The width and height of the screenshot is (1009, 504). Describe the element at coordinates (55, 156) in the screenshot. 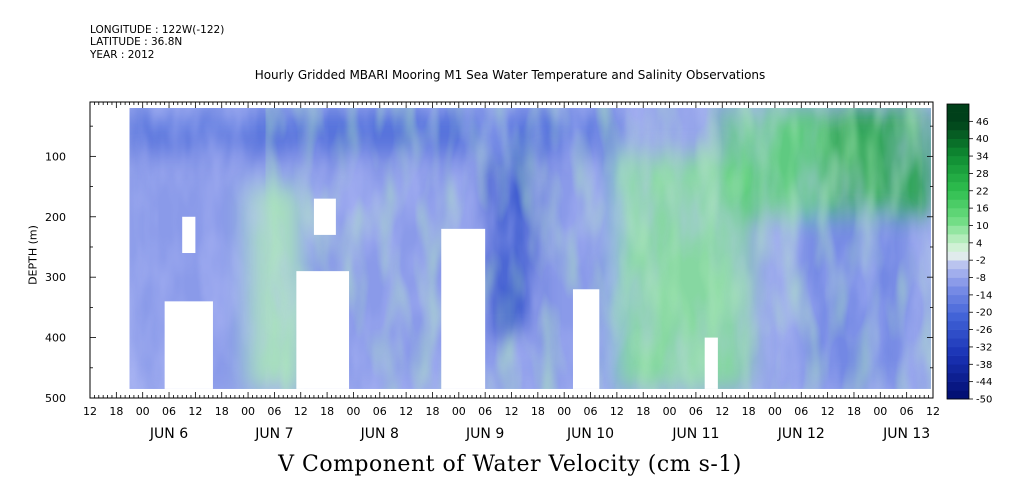

I see `y-tick-label: 100` at that location.